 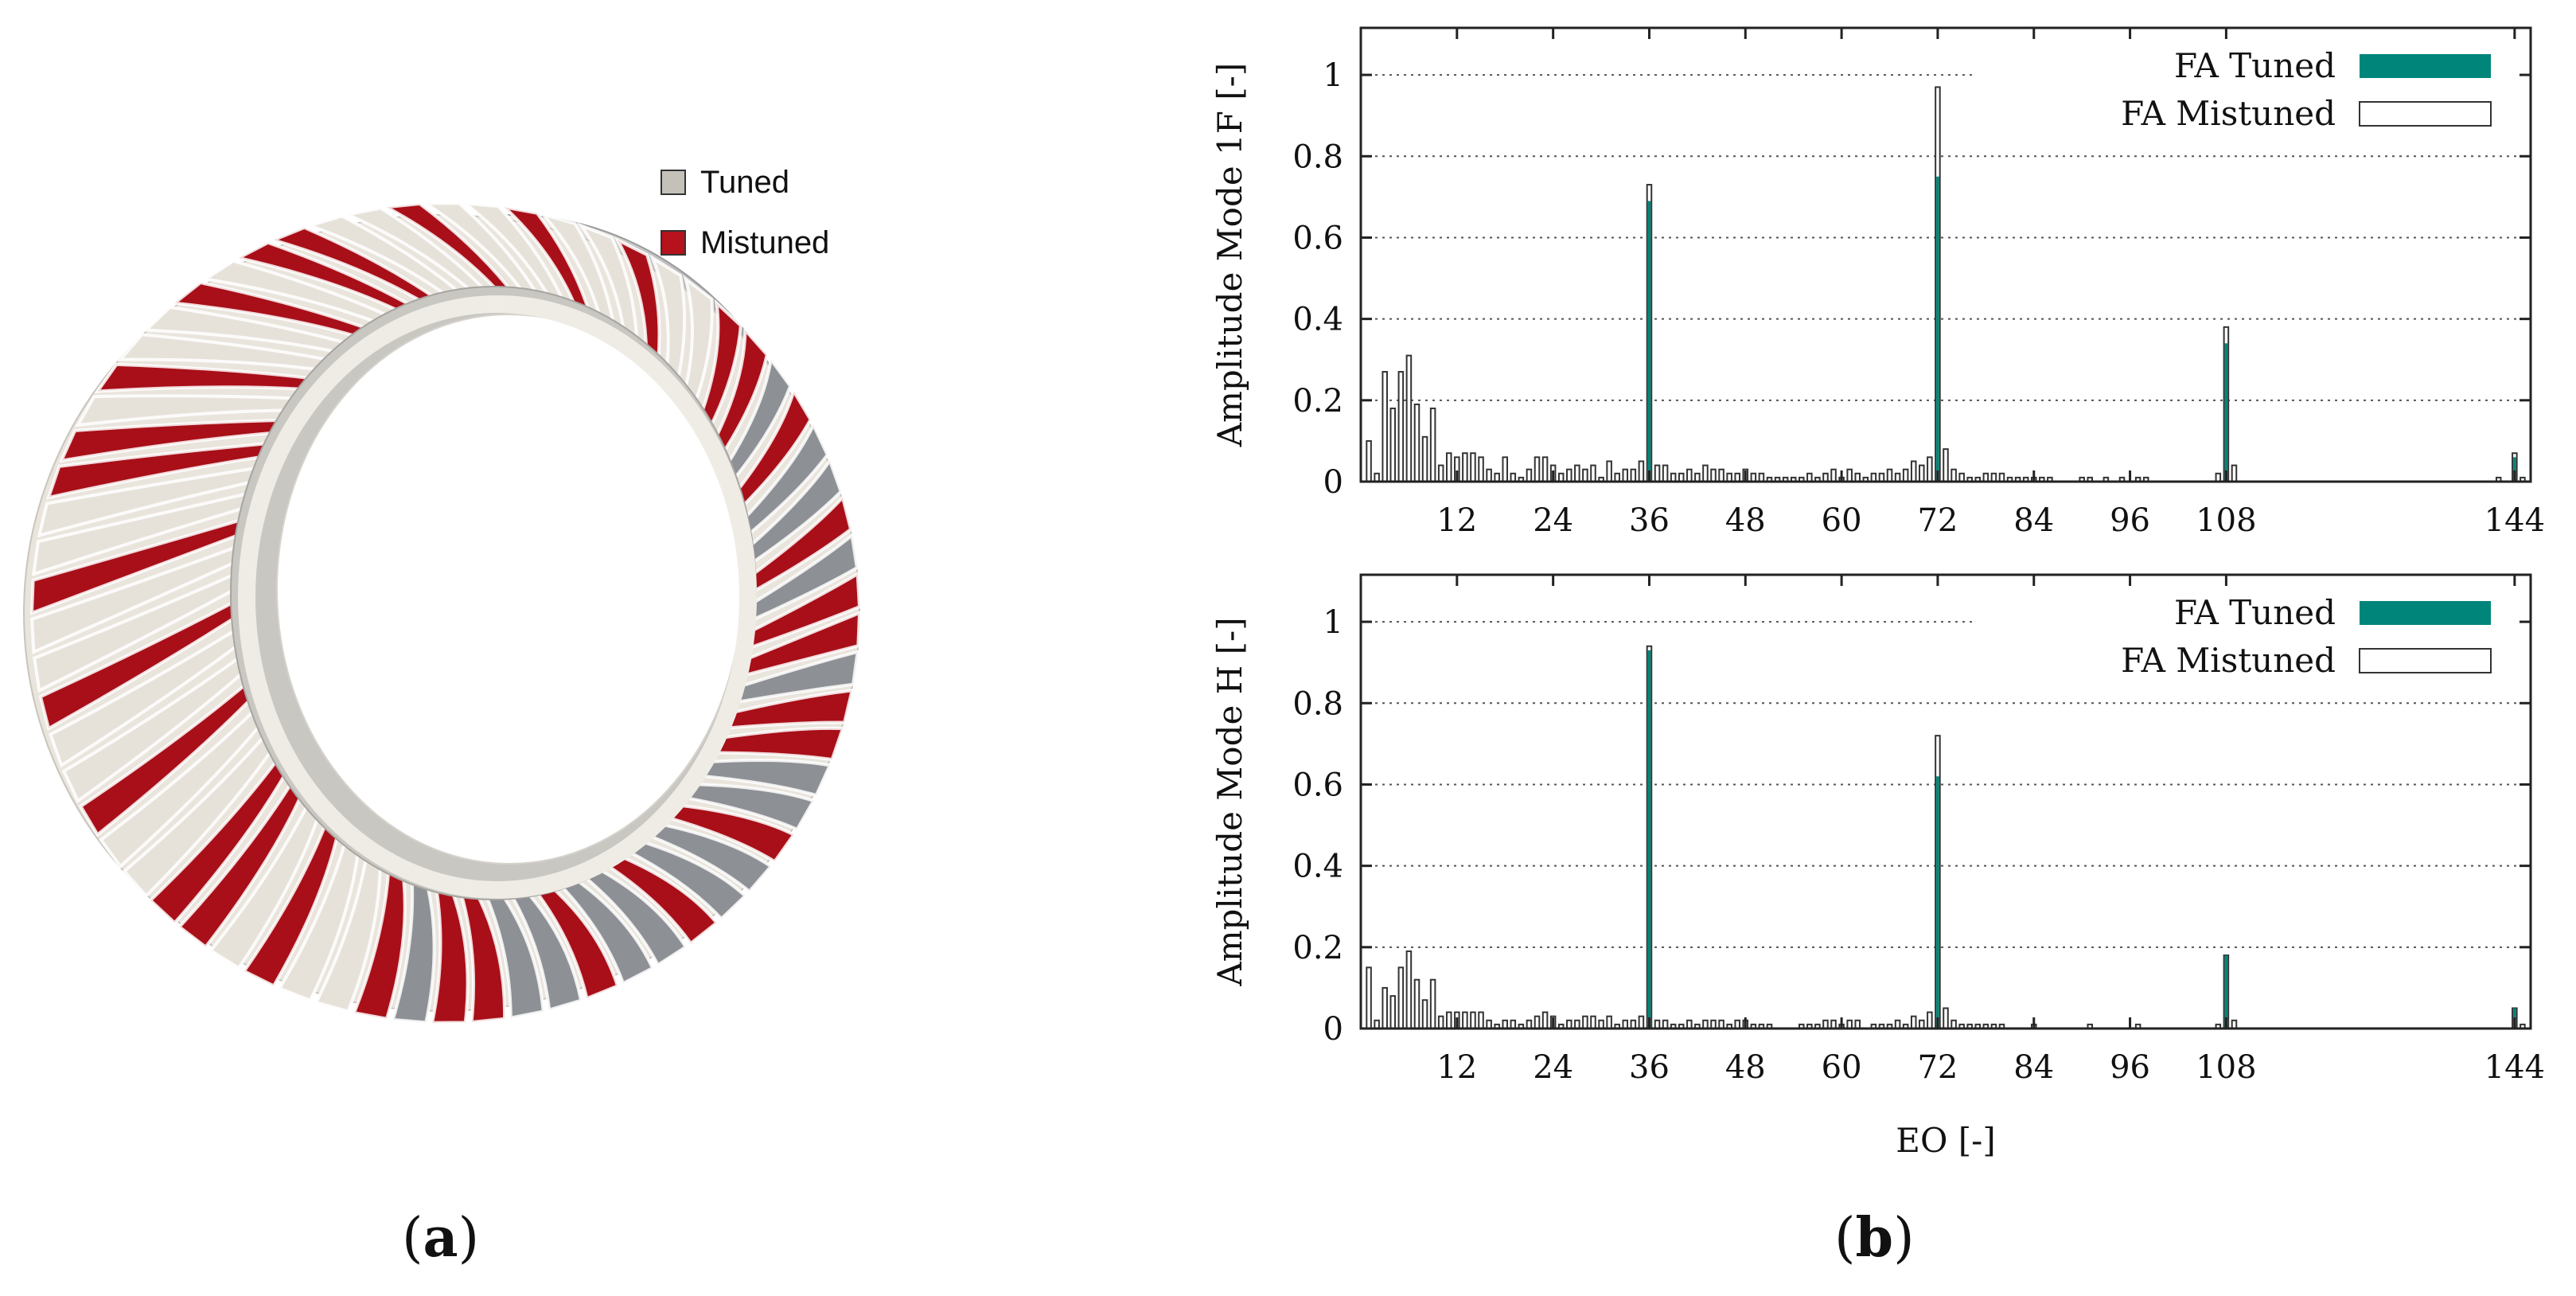 I want to click on y-tick-label: 1, so click(x=1333, y=622).